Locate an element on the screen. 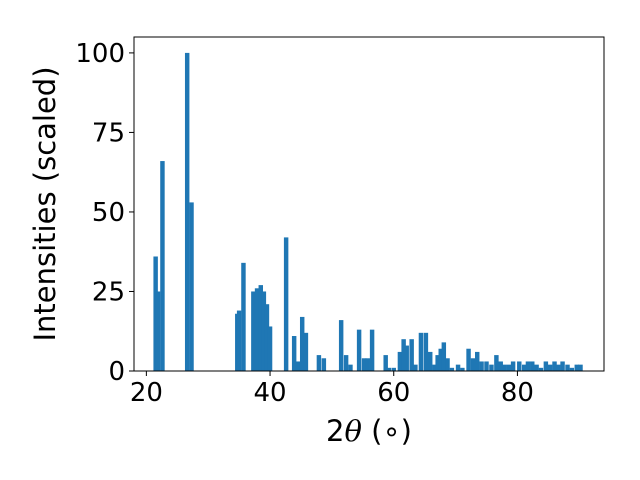 The height and width of the screenshot is (480, 640). x-axis-label: 2θ (∘) is located at coordinates (369, 431).